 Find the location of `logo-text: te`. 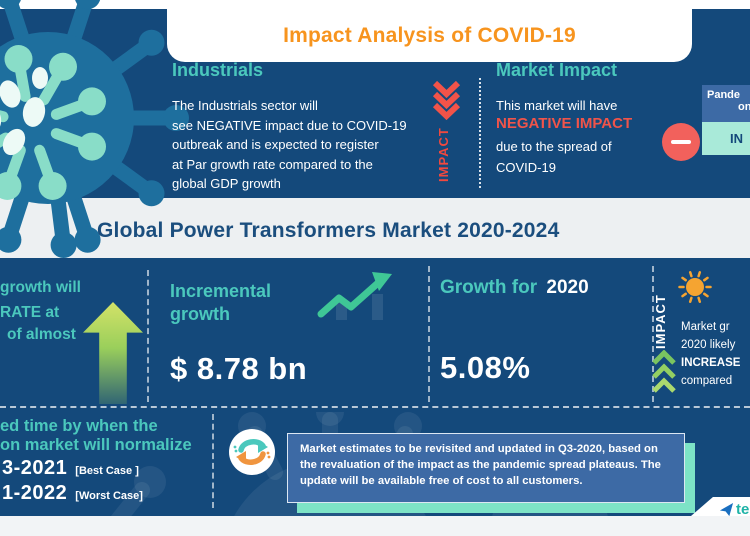

logo-text: te is located at coordinates (743, 509).